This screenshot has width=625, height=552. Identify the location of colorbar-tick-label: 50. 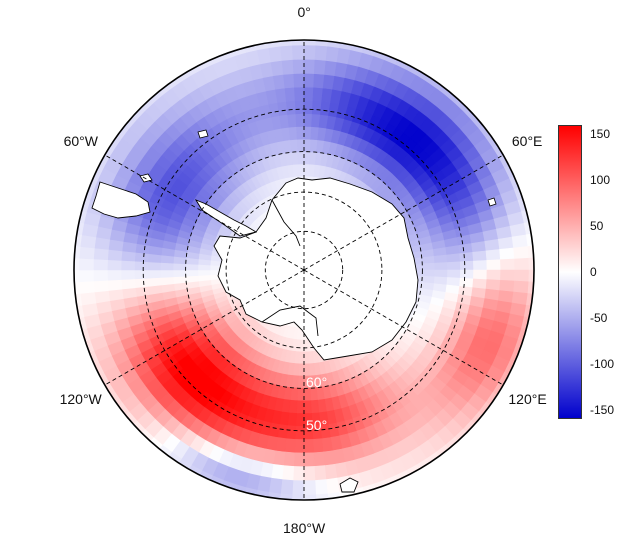
(597, 226).